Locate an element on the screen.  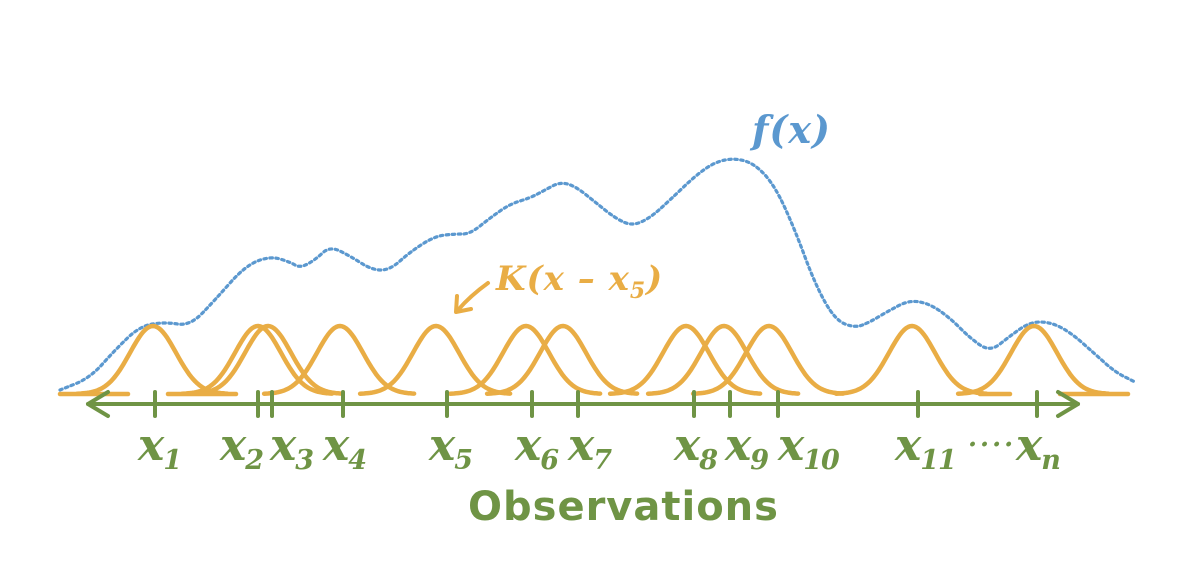
observation-label: xn is located at coordinates (1037, 448).